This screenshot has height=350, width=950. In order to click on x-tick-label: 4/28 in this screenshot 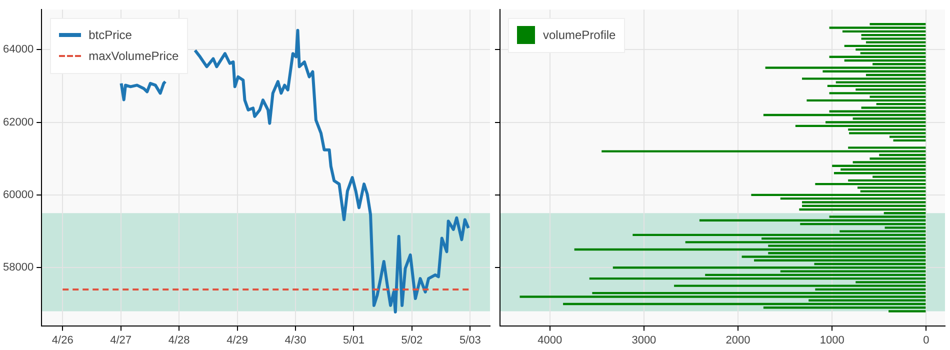, I will do `click(179, 340)`.